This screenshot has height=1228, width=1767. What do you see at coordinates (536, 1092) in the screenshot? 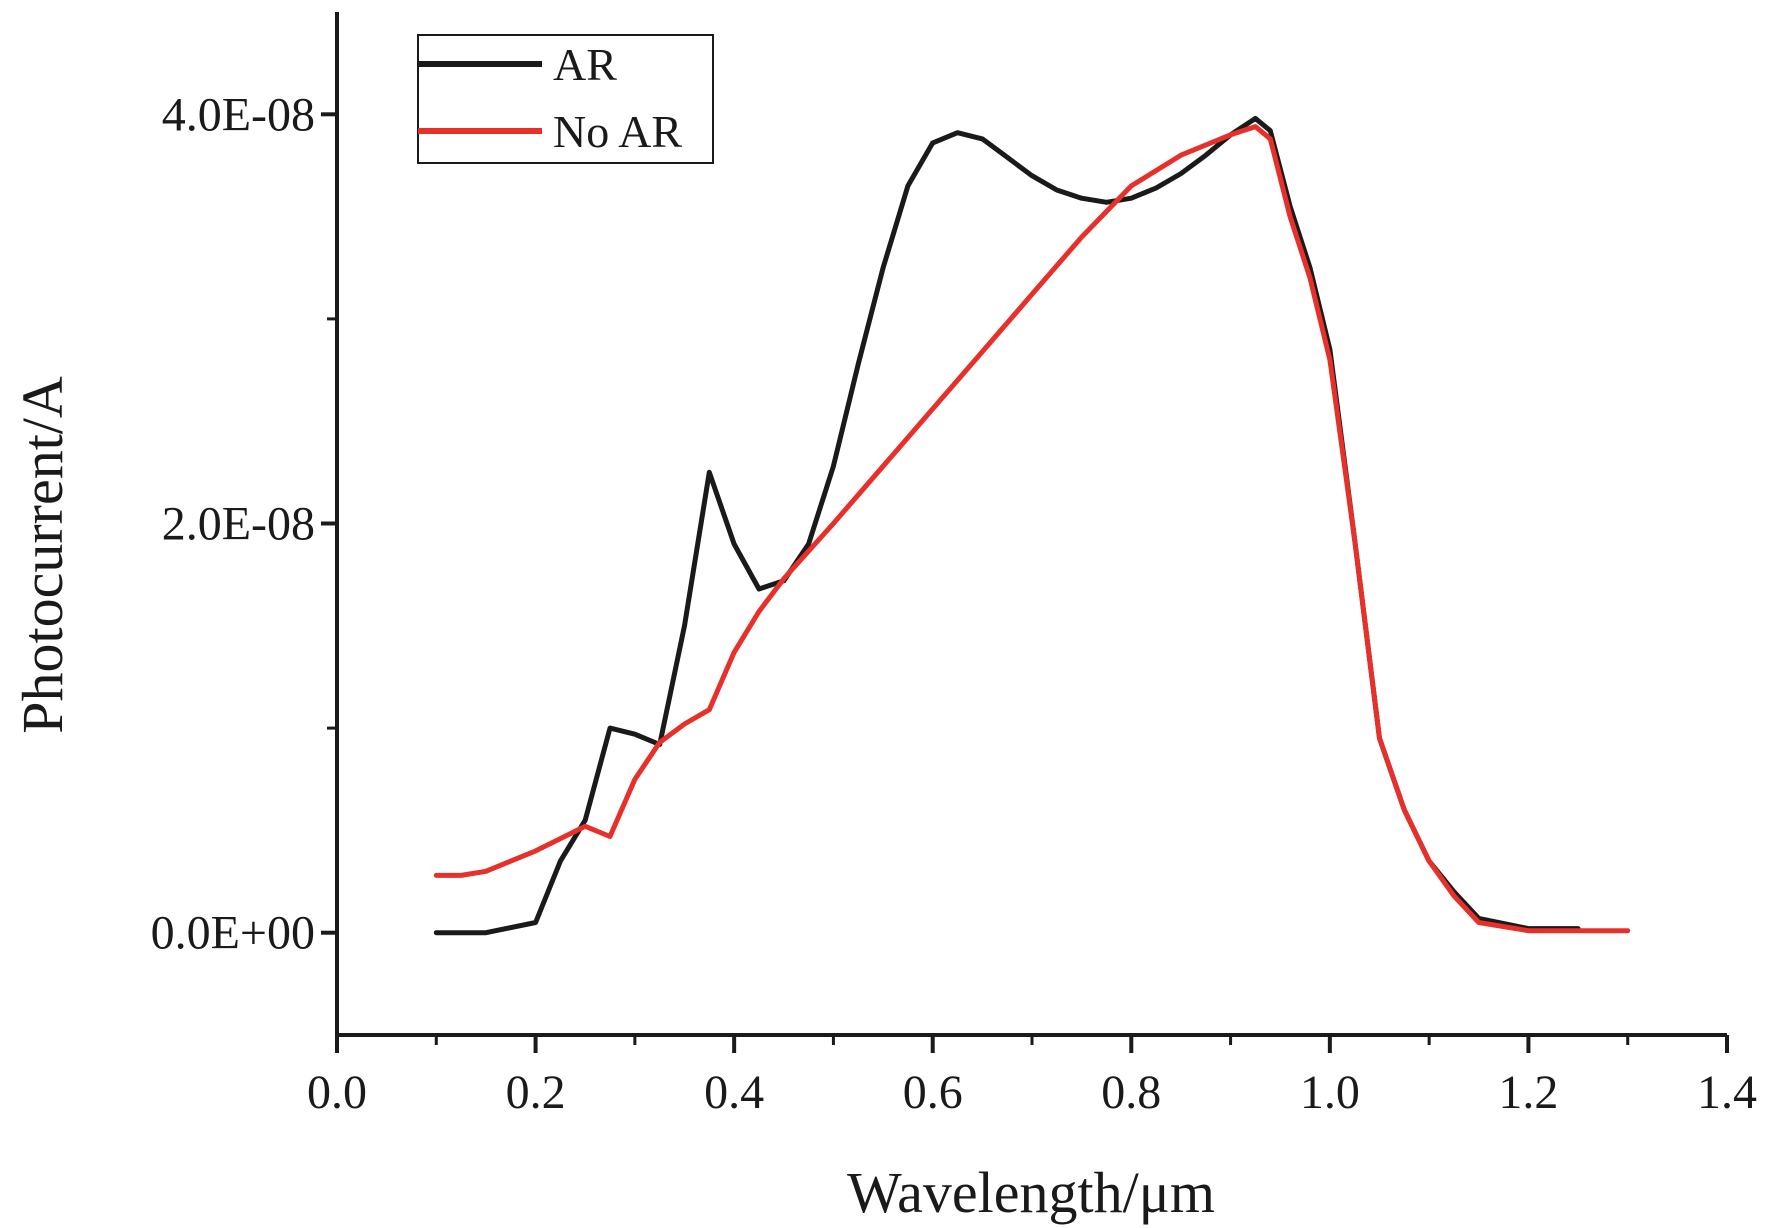
I see `x-tick-label: 0.2` at bounding box center [536, 1092].